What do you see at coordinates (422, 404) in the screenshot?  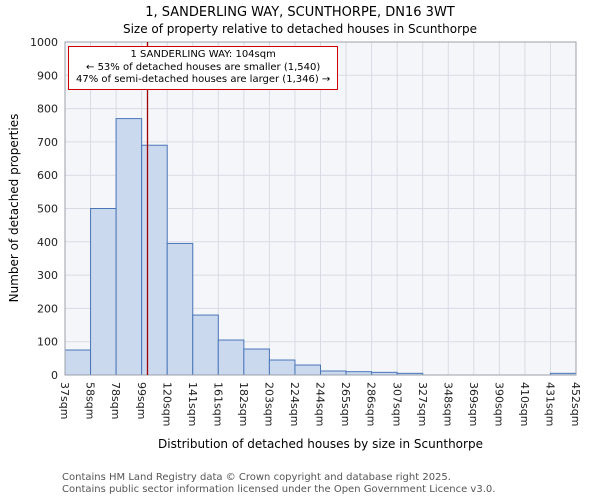 I see `x-tick-label: 327sqm` at bounding box center [422, 404].